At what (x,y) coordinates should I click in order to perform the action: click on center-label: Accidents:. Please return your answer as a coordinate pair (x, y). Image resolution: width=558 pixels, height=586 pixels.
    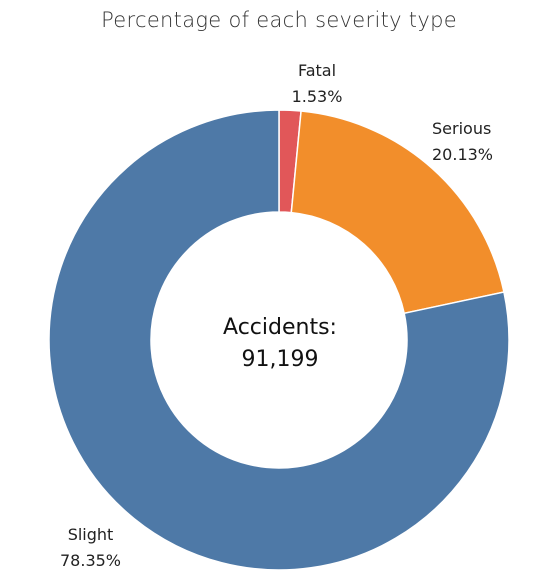
    Looking at the image, I should click on (280, 327).